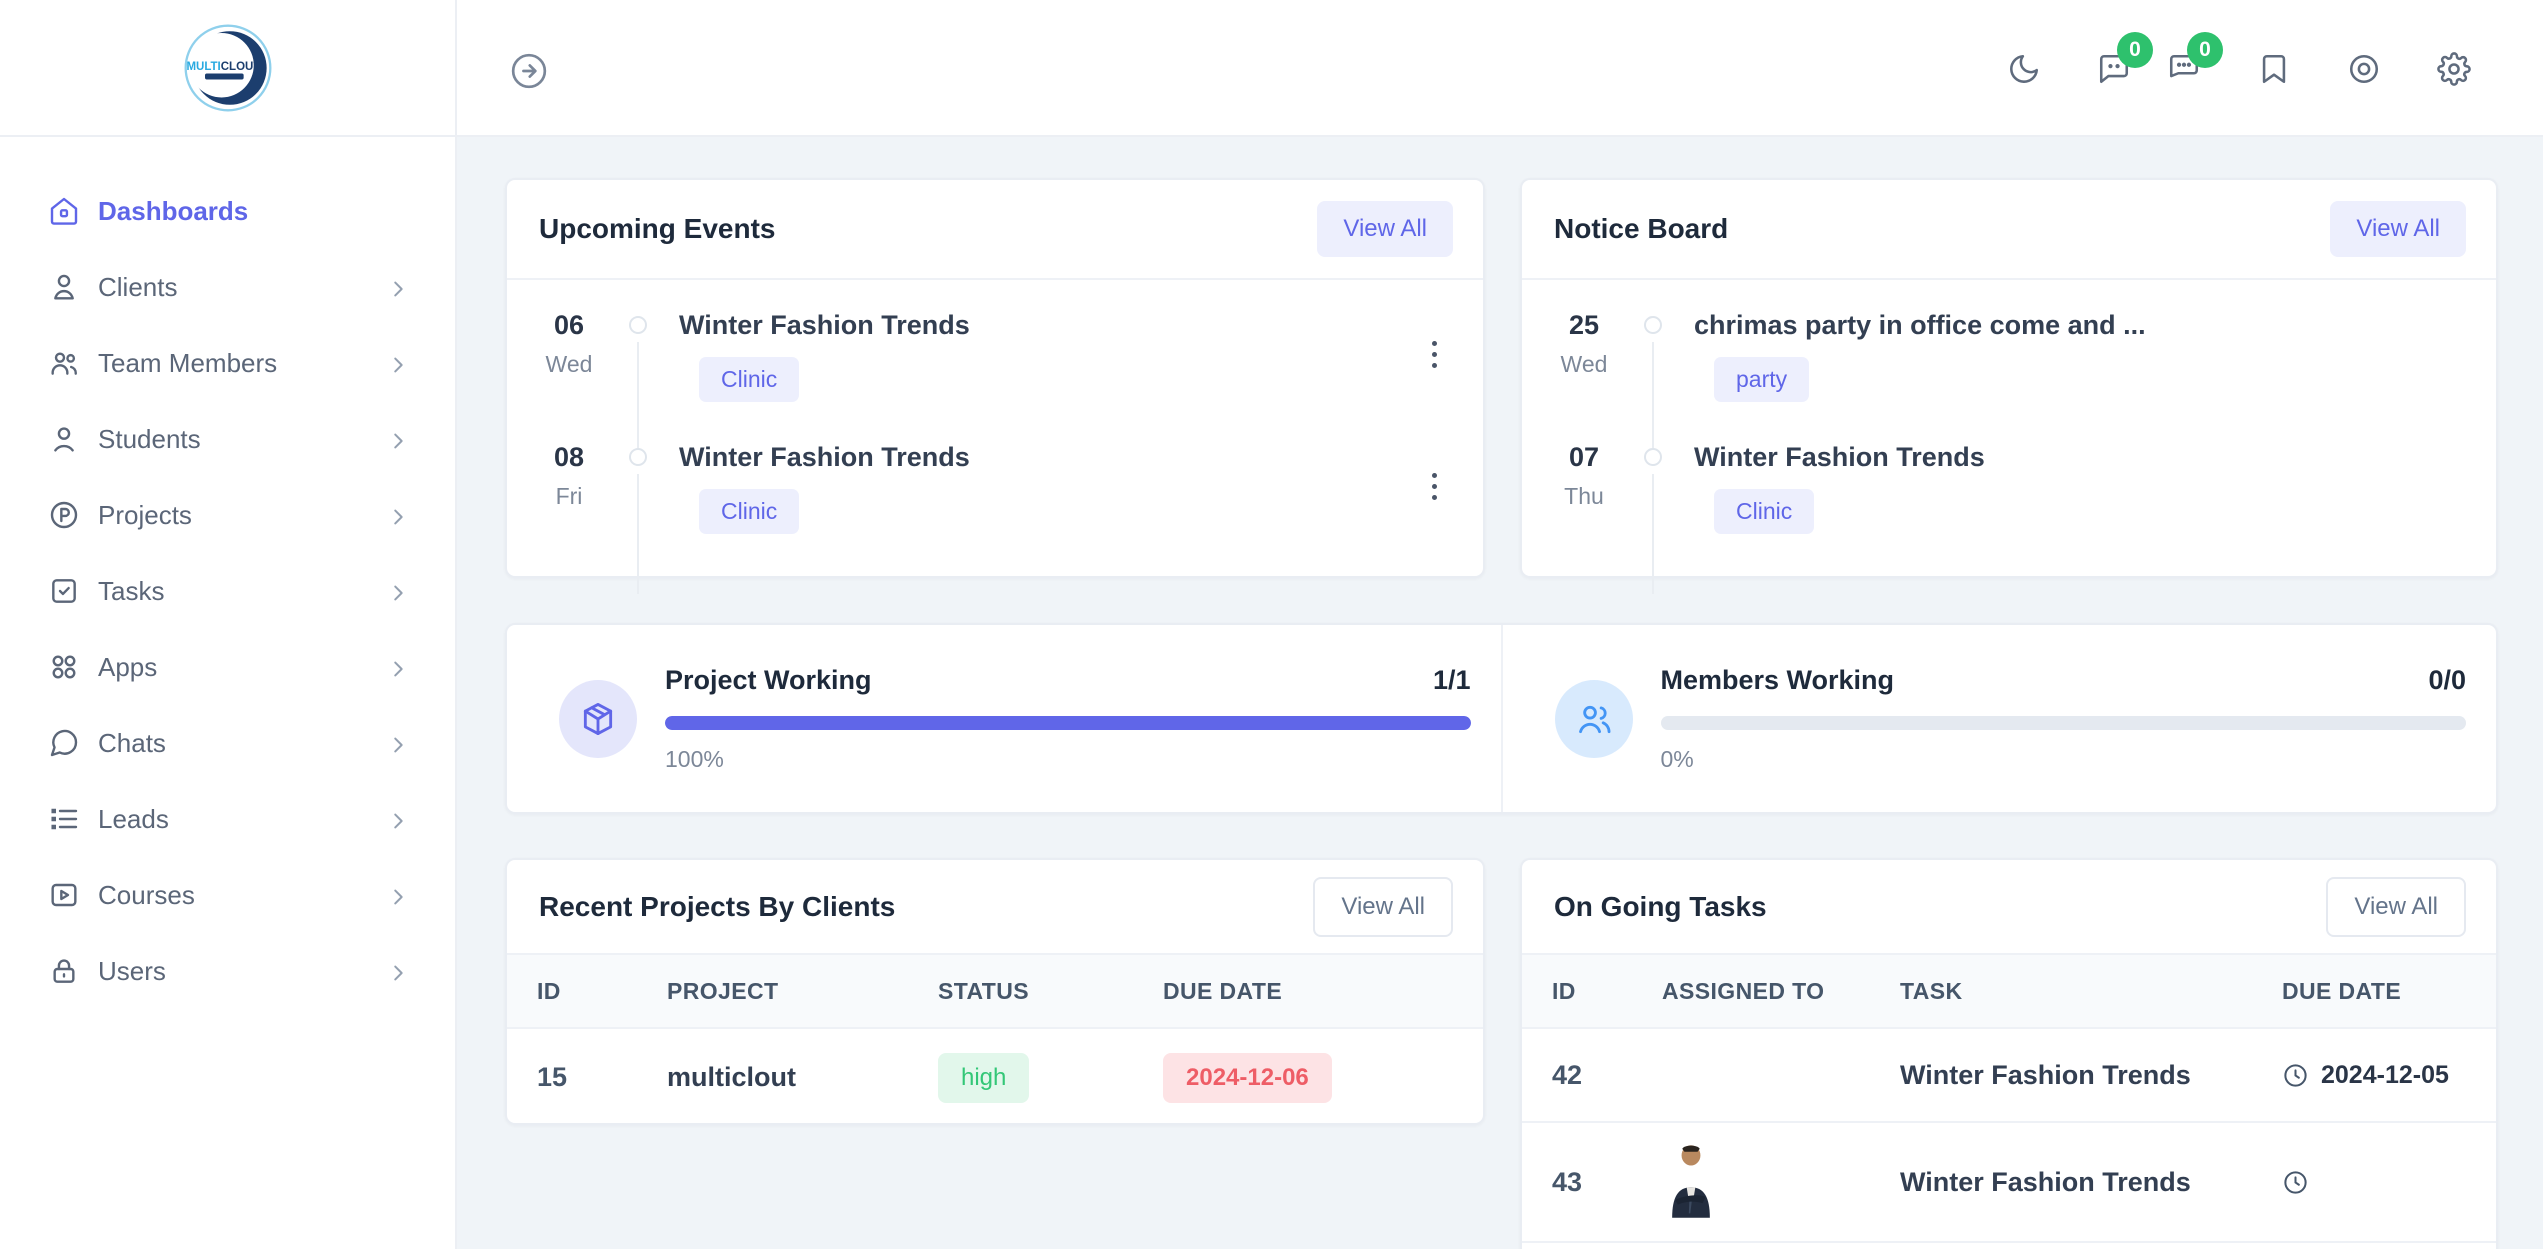 Image resolution: width=2543 pixels, height=1249 pixels. I want to click on concentric-circles-icon, so click(2364, 68).